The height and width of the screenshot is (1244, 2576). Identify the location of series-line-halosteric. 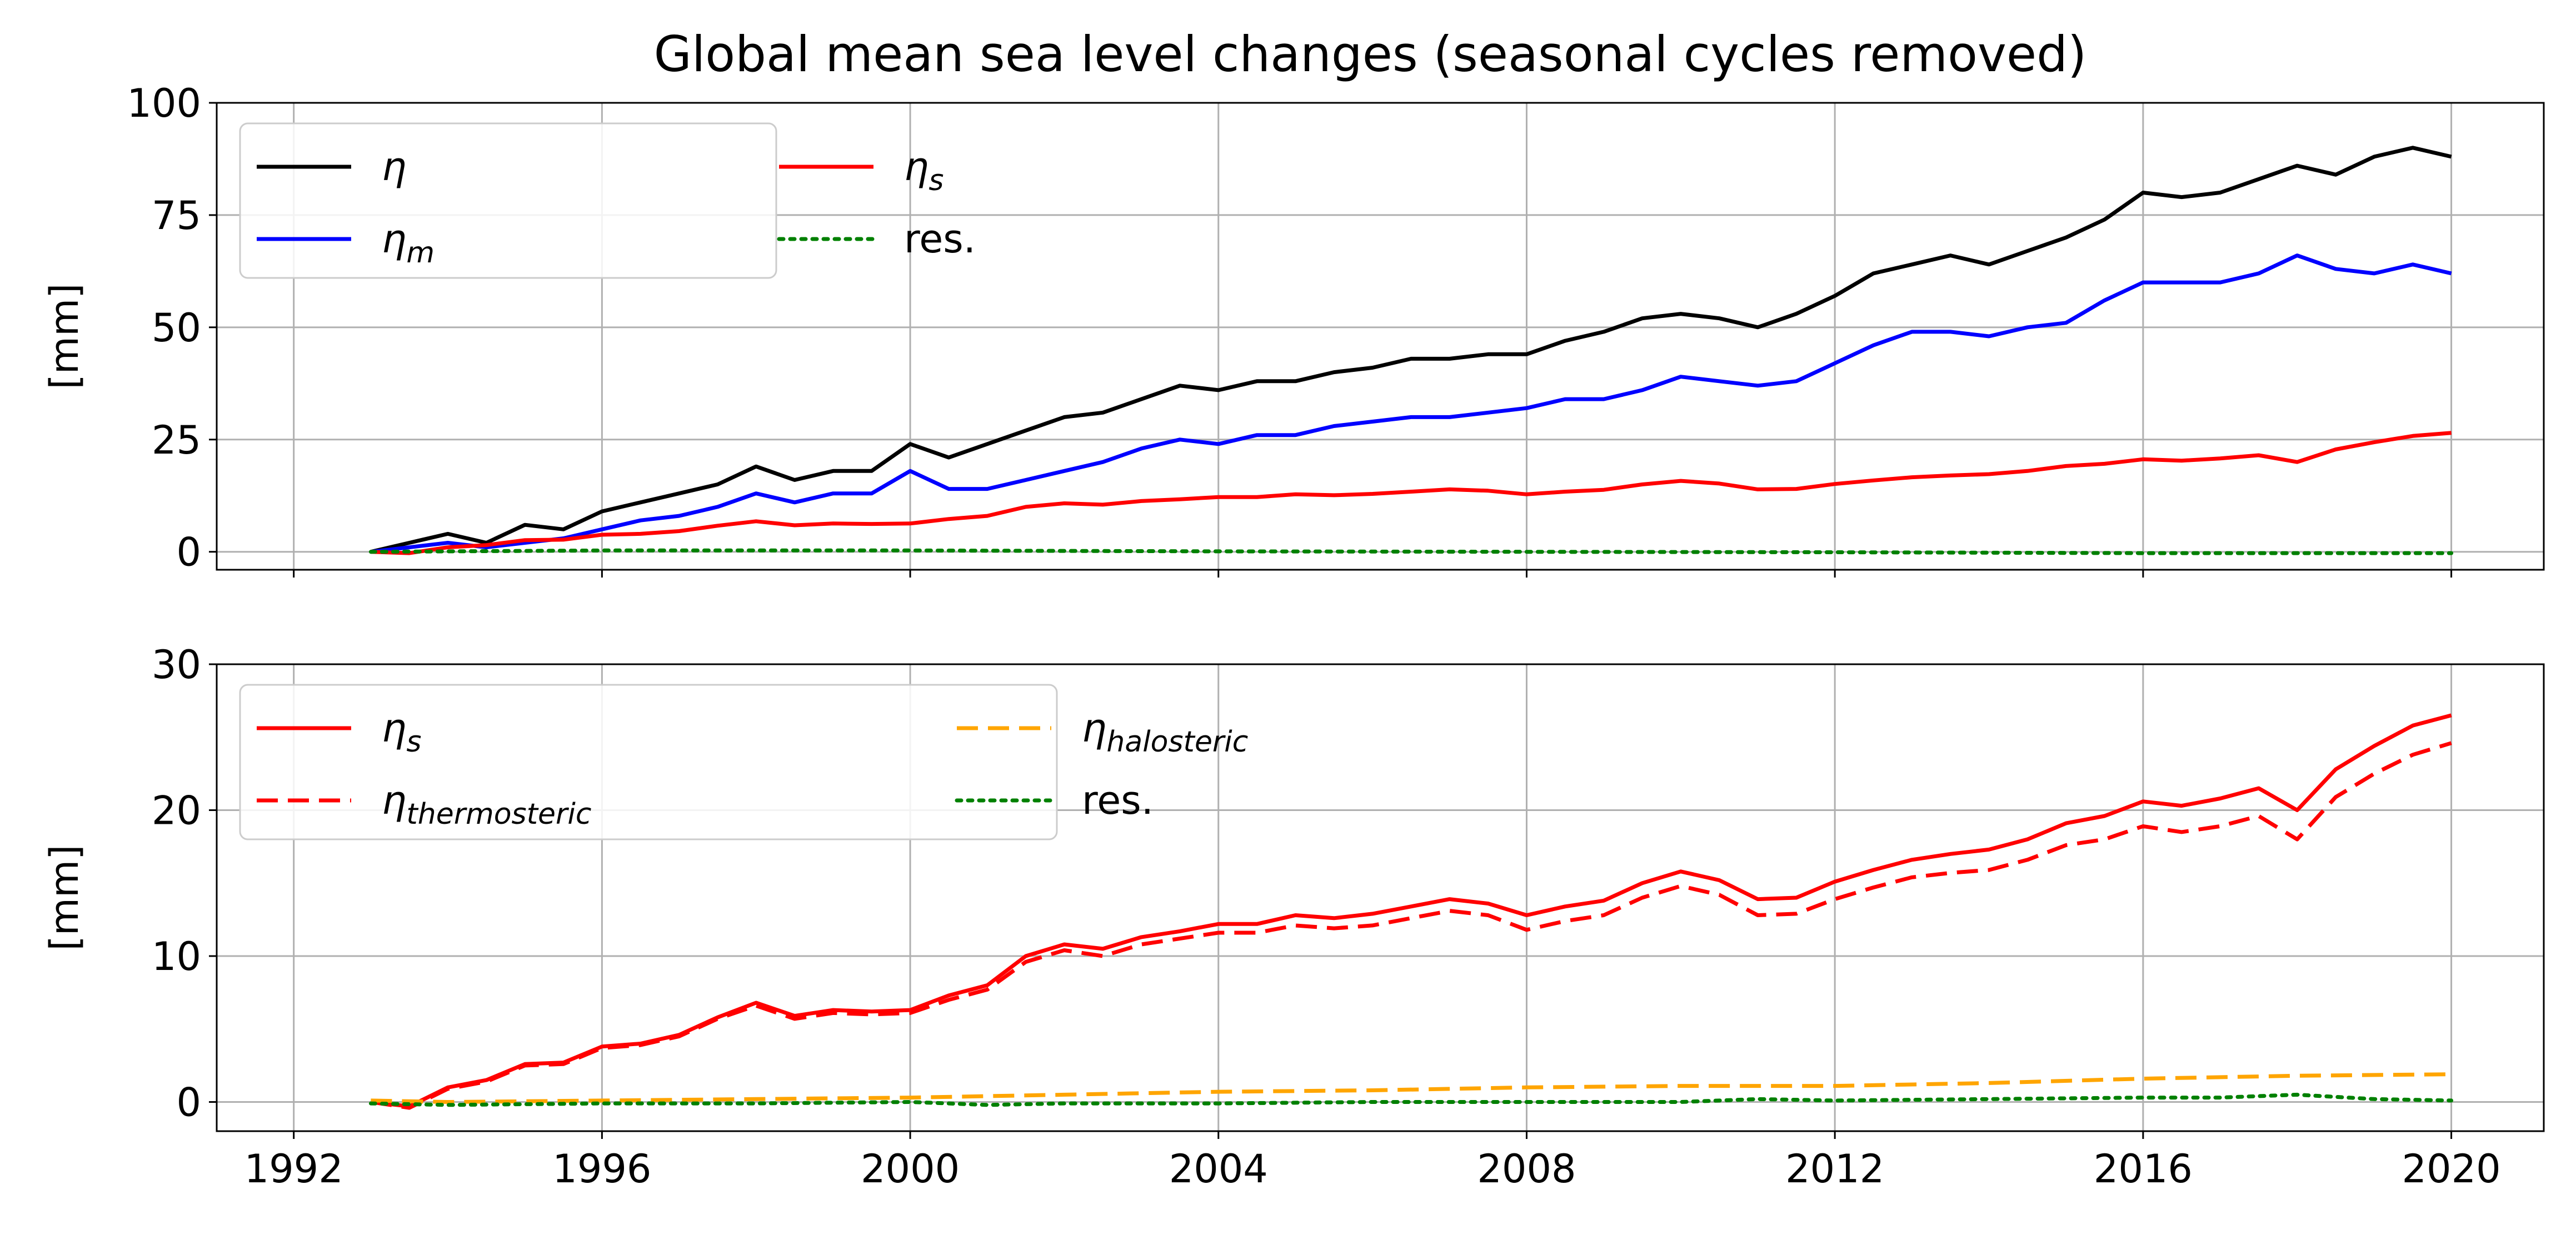
(1411, 1088).